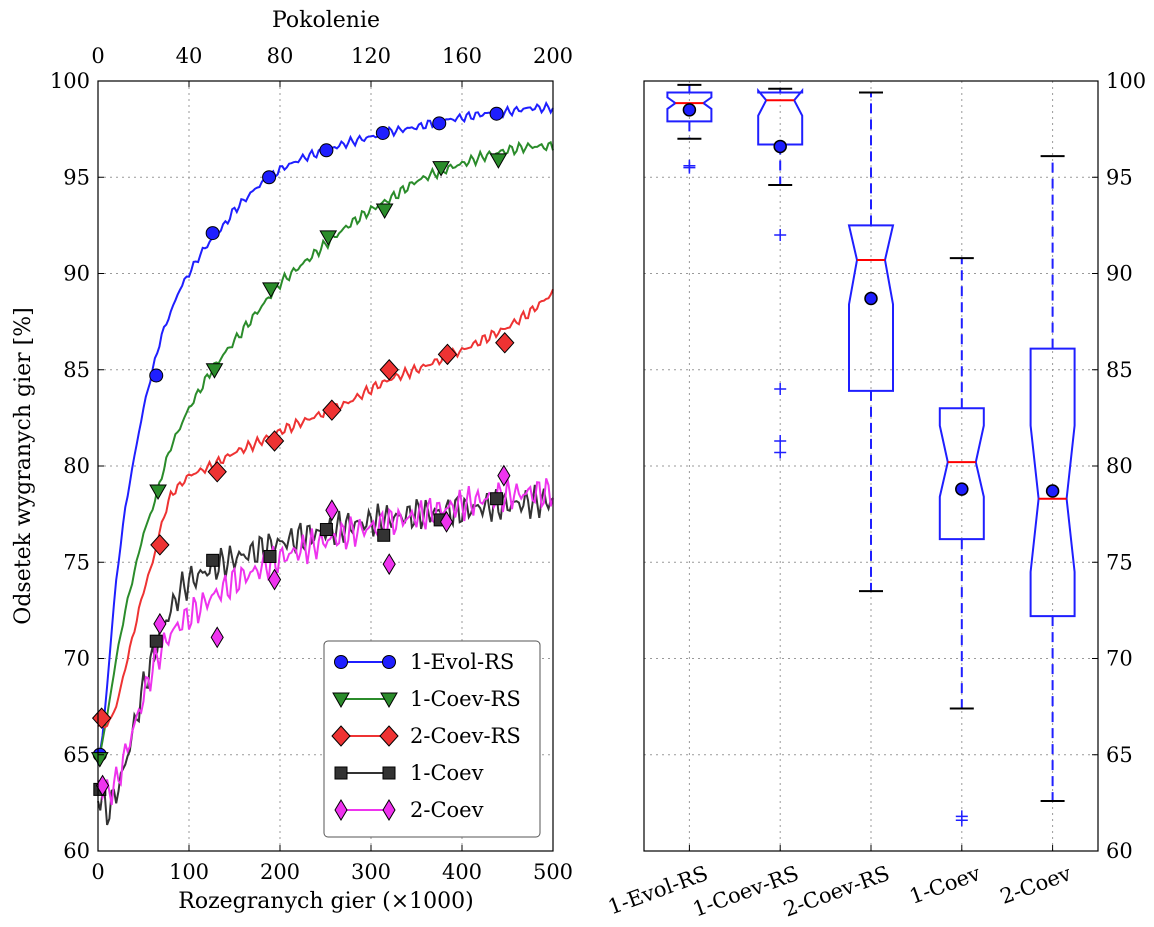  What do you see at coordinates (553, 56) in the screenshot?
I see `top-x-tick-label: 200` at bounding box center [553, 56].